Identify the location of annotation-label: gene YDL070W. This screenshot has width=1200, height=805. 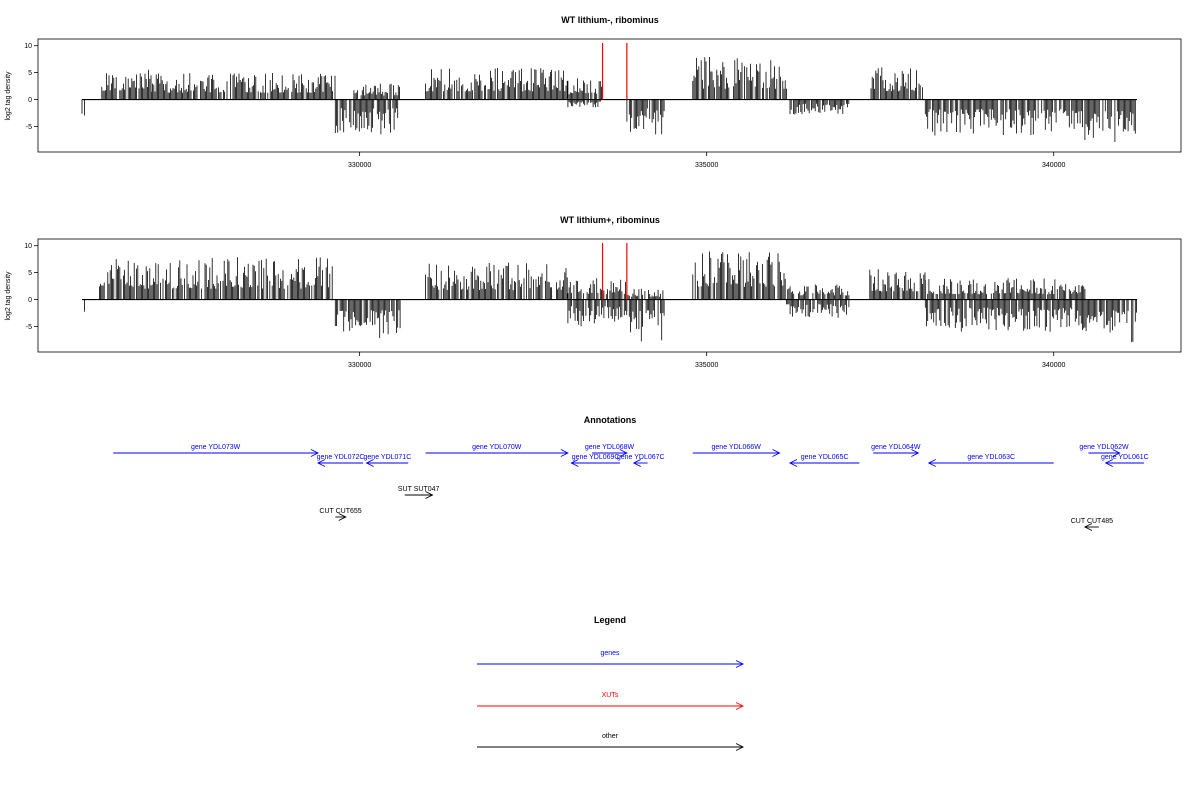
(497, 447).